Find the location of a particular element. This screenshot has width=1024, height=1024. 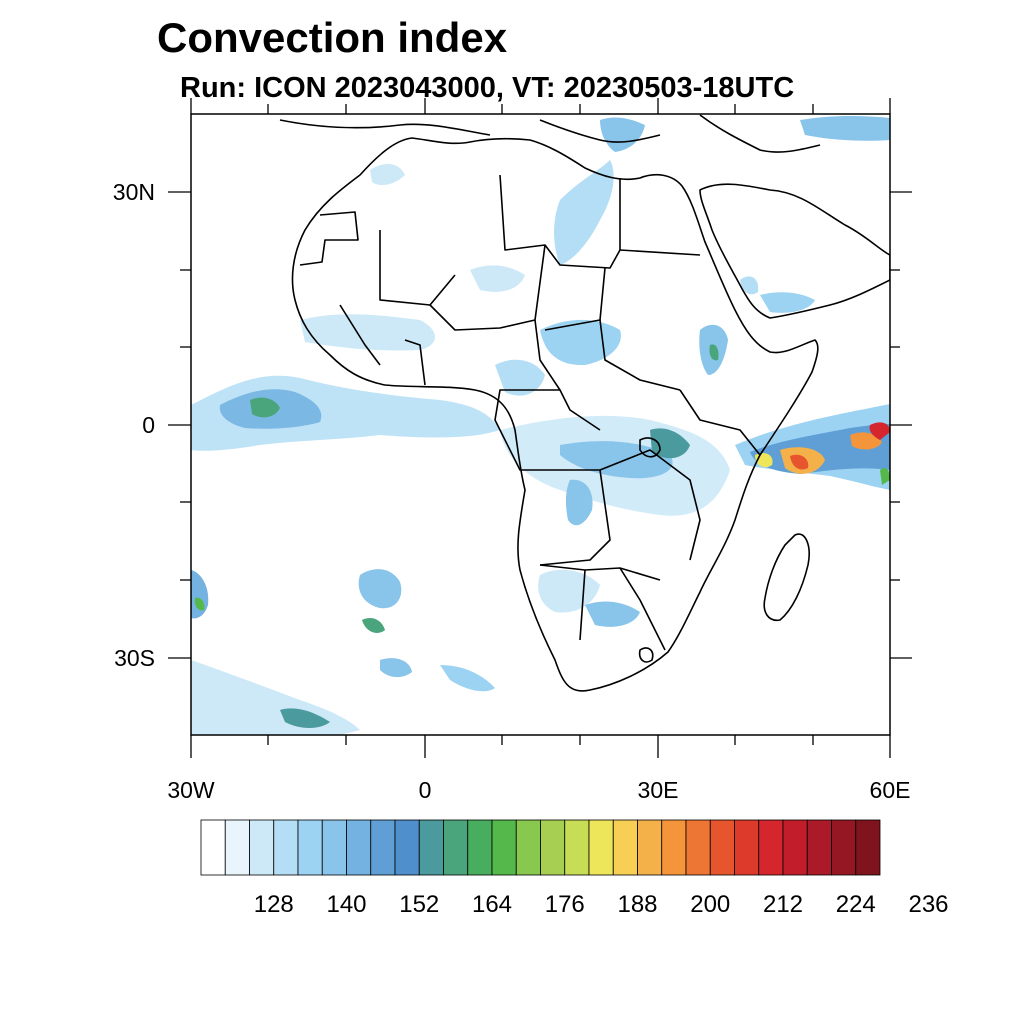

x-tick-label-0: 0 is located at coordinates (425, 790).